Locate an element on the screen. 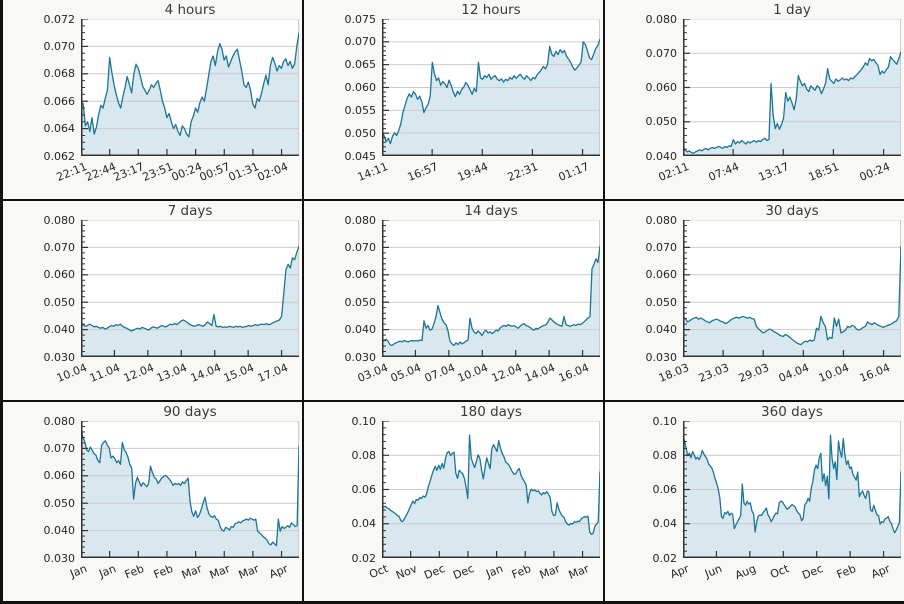 The height and width of the screenshot is (604, 904). y-tick-label: 0.10 is located at coordinates (665, 421).